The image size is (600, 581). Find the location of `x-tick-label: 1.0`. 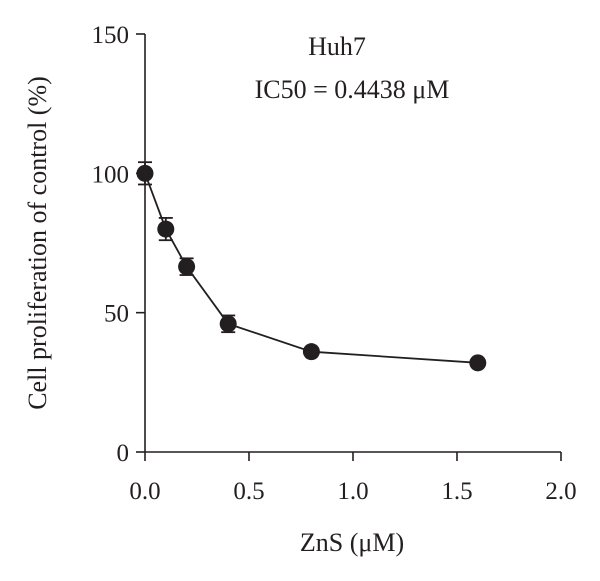

x-tick-label: 1.0 is located at coordinates (352, 491).